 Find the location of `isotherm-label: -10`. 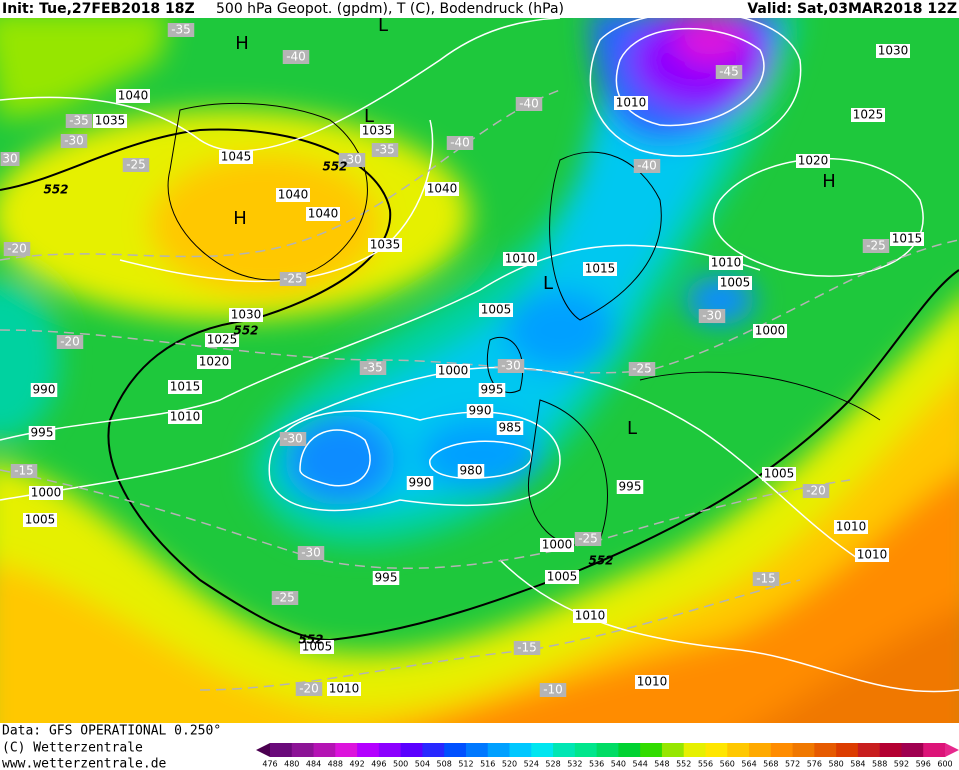

isotherm-label: -10 is located at coordinates (553, 690).